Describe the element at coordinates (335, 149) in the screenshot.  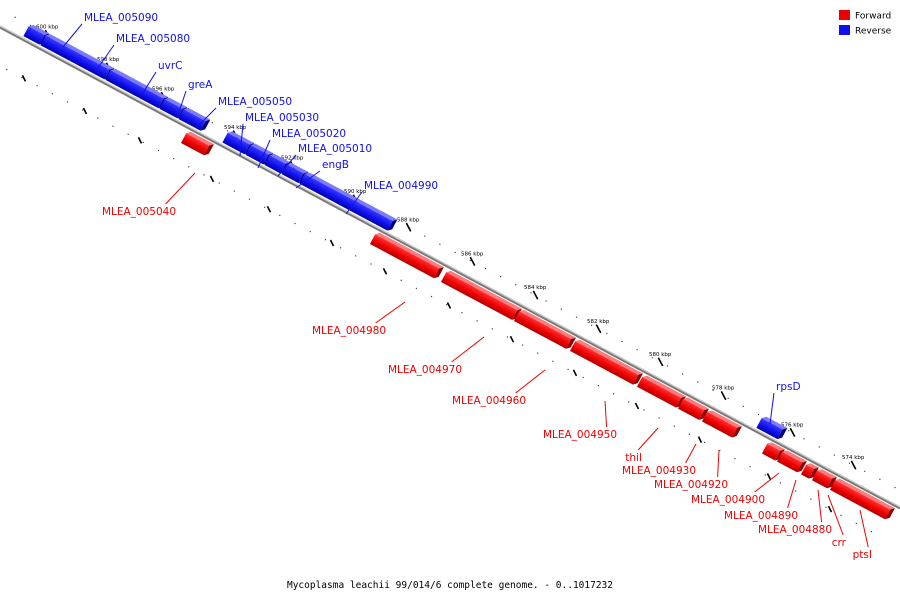
I see `gene-label-mlea_005010: MLEA_005010` at that location.